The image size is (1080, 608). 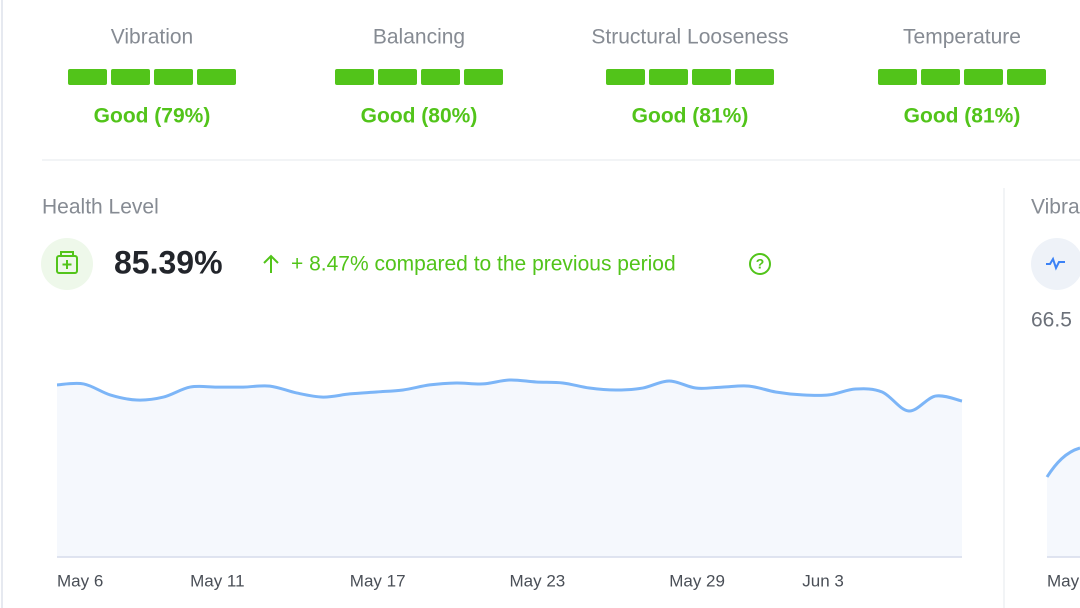 I want to click on x-tick-label: May 17, so click(x=378, y=580).